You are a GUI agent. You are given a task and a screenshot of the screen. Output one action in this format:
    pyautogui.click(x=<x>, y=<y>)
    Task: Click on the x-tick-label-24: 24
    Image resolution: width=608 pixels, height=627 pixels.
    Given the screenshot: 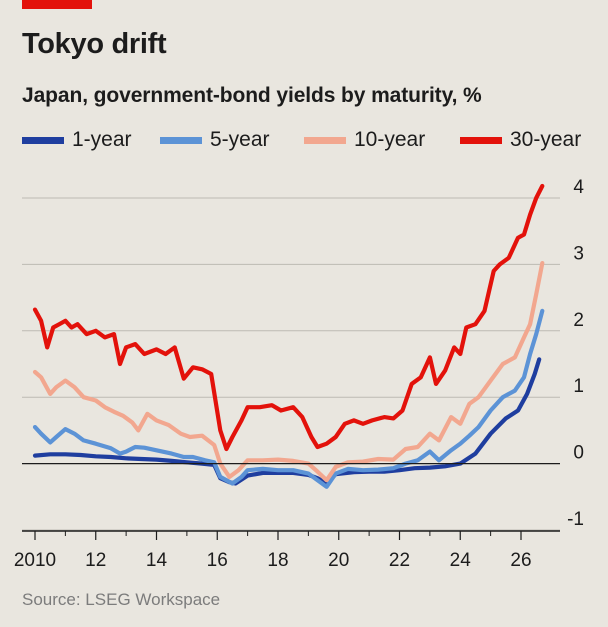 What is the action you would take?
    pyautogui.click(x=461, y=560)
    